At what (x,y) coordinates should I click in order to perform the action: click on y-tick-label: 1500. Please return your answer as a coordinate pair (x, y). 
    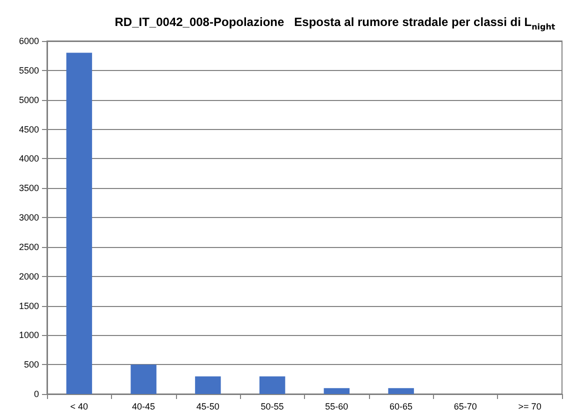
    Looking at the image, I should click on (28, 305).